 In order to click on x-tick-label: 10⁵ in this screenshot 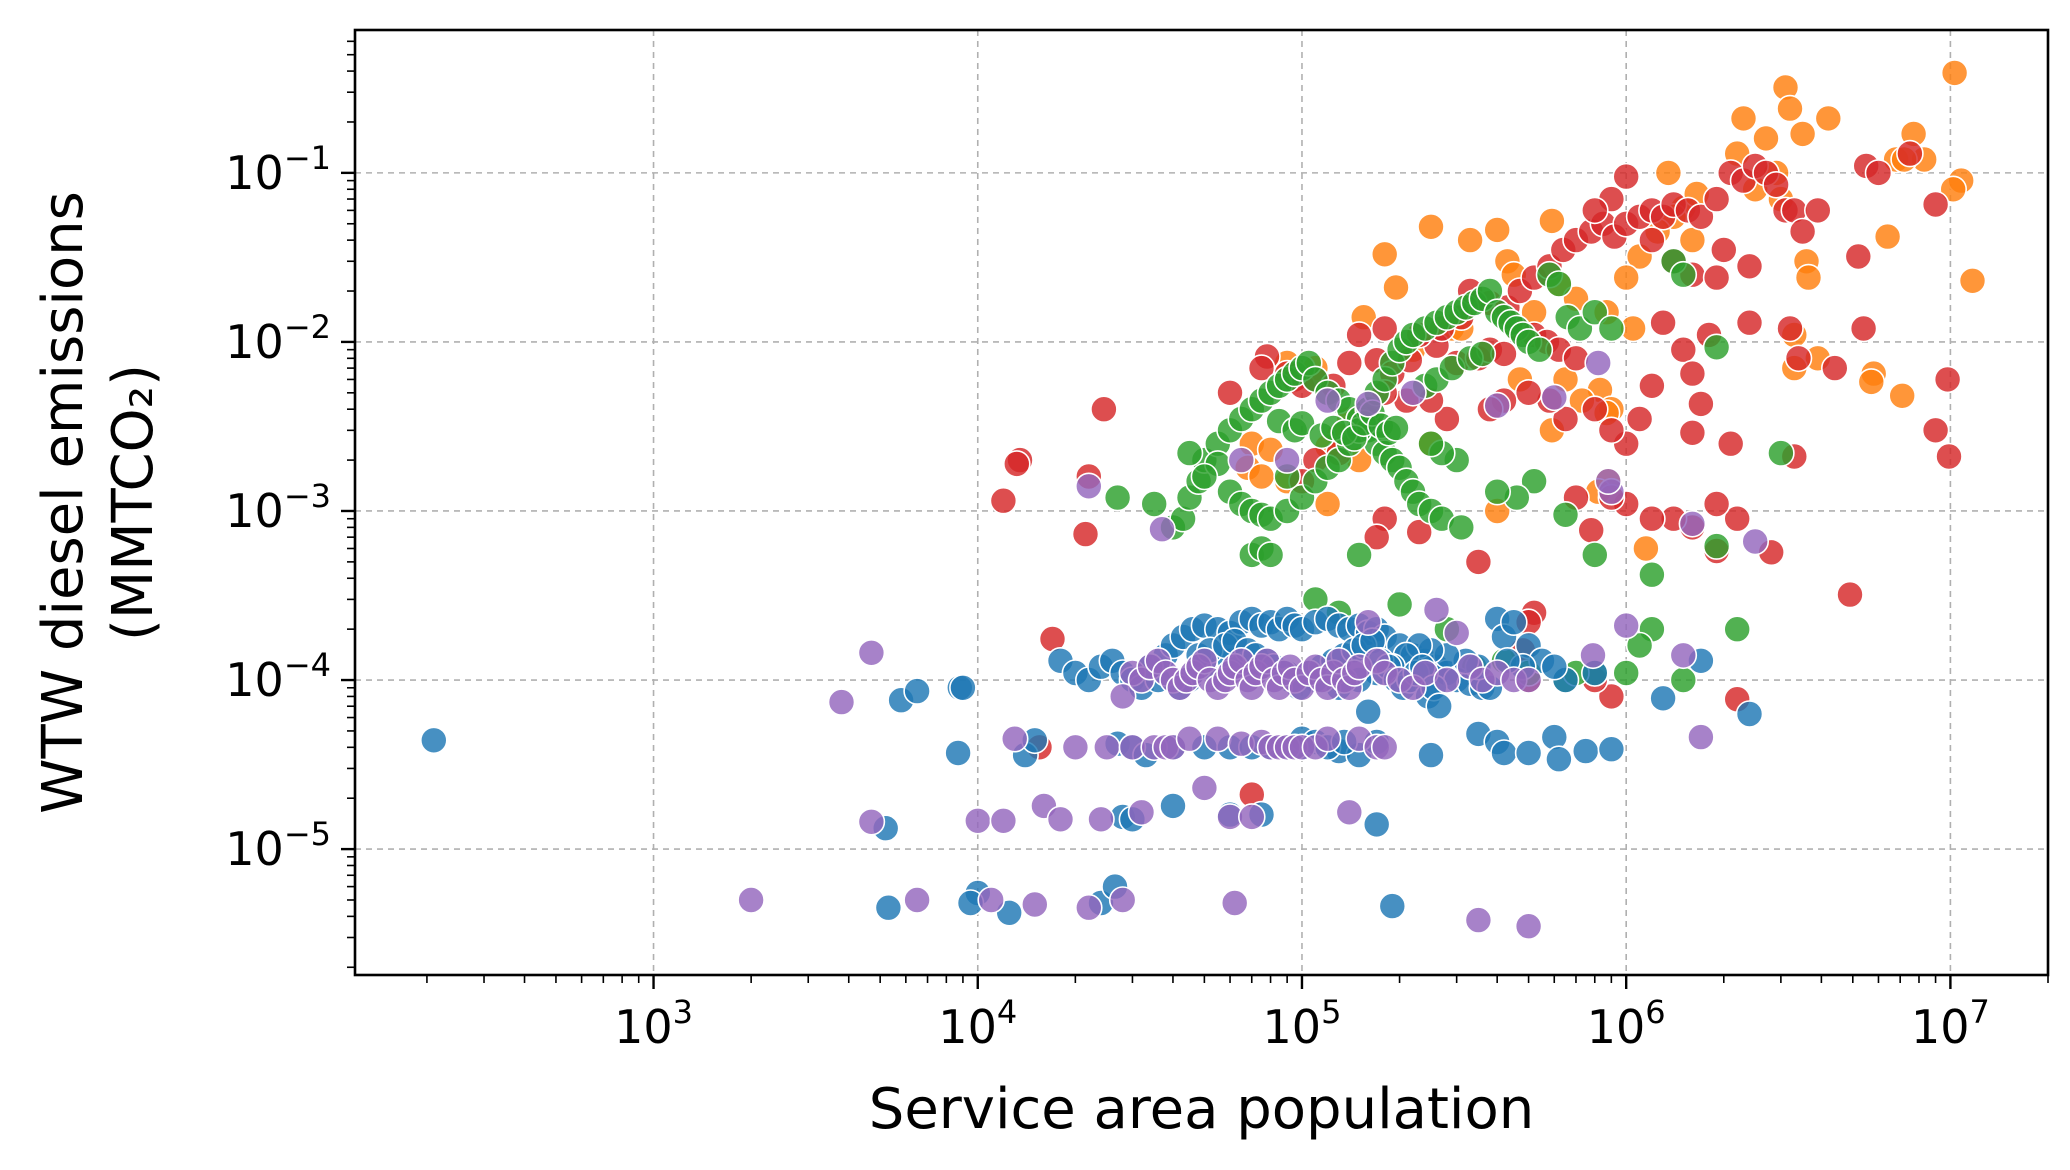, I will do `click(1302, 1023)`.